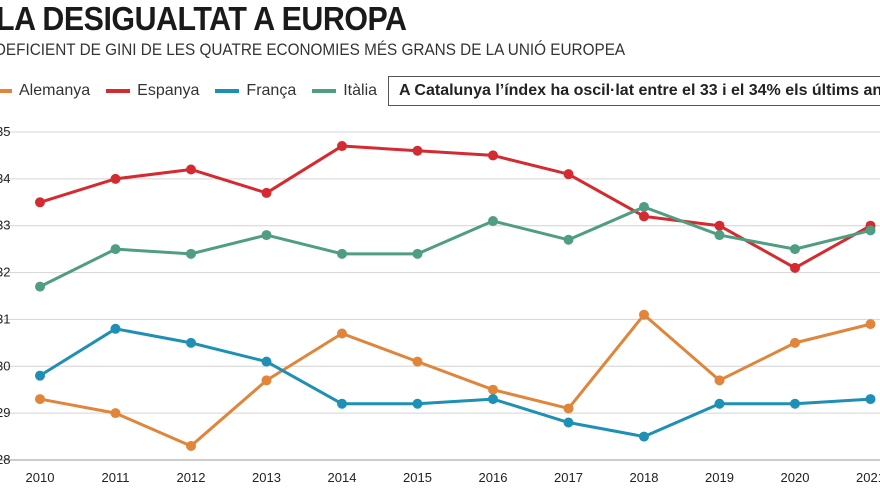 The image size is (880, 495). I want to click on x-tick-label: 2010, so click(40, 477).